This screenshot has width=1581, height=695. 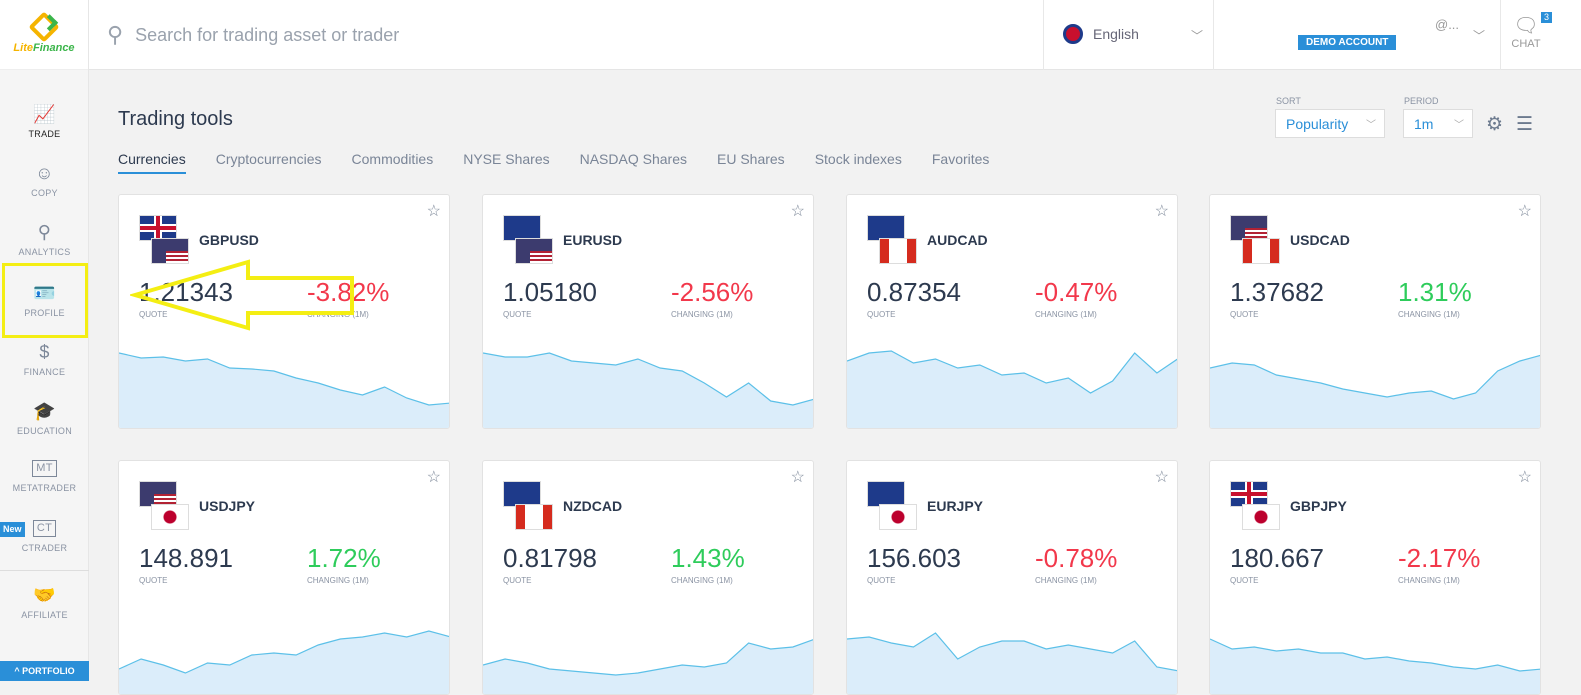 I want to click on nav-label: COPY, so click(x=44, y=193).